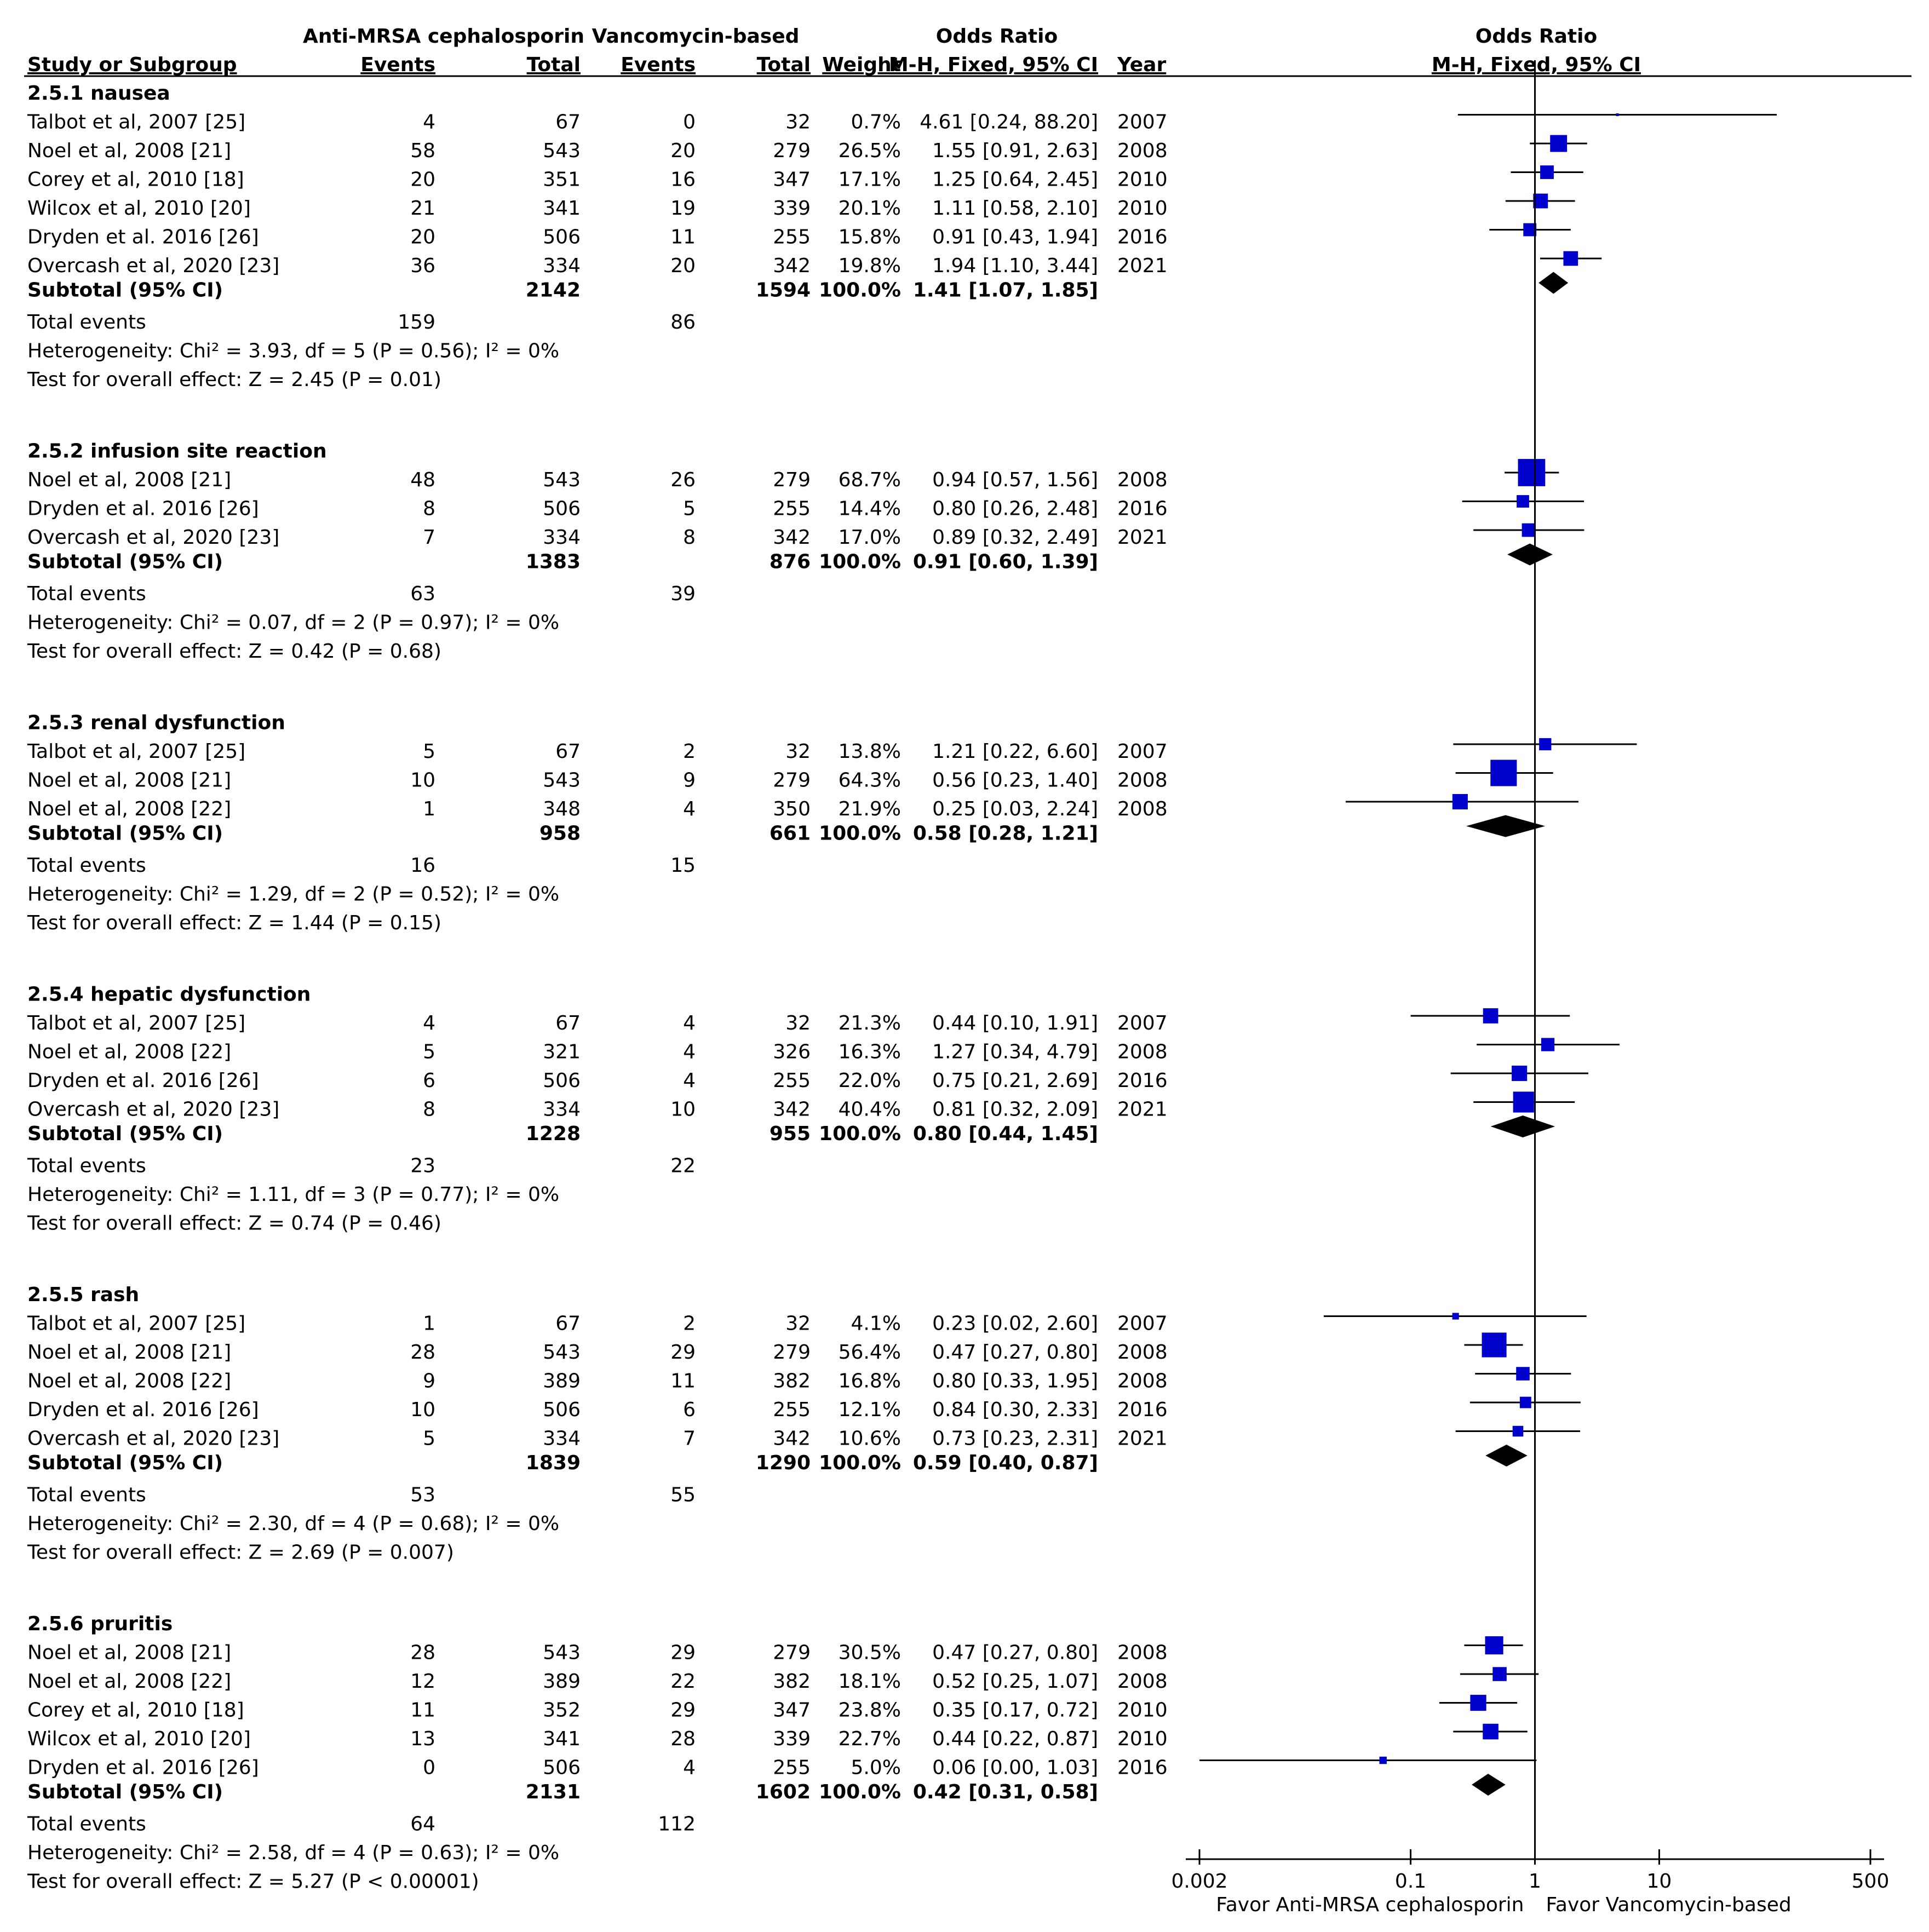 The image size is (1929, 1932). I want to click on events-1: 36, so click(423, 266).